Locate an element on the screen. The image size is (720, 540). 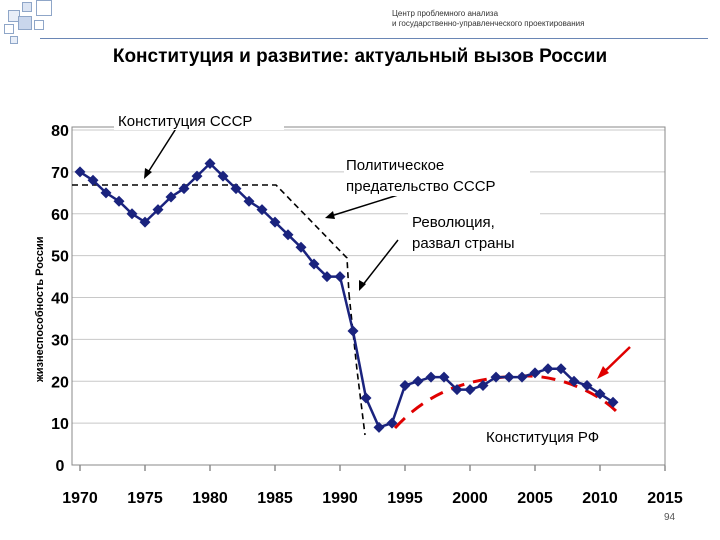
x-tick-label: 2015 is located at coordinates (665, 498).